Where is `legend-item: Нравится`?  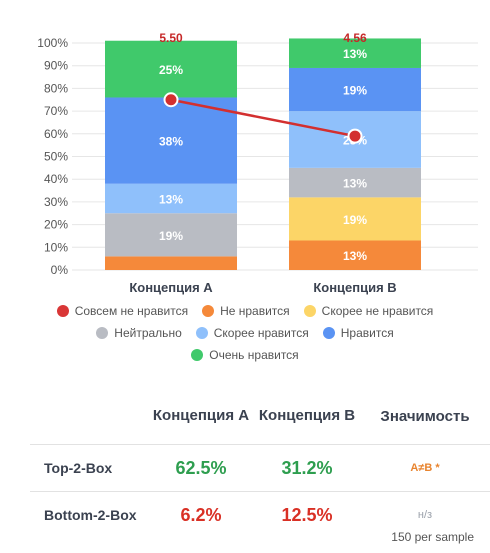
legend-item: Нравится is located at coordinates (358, 333).